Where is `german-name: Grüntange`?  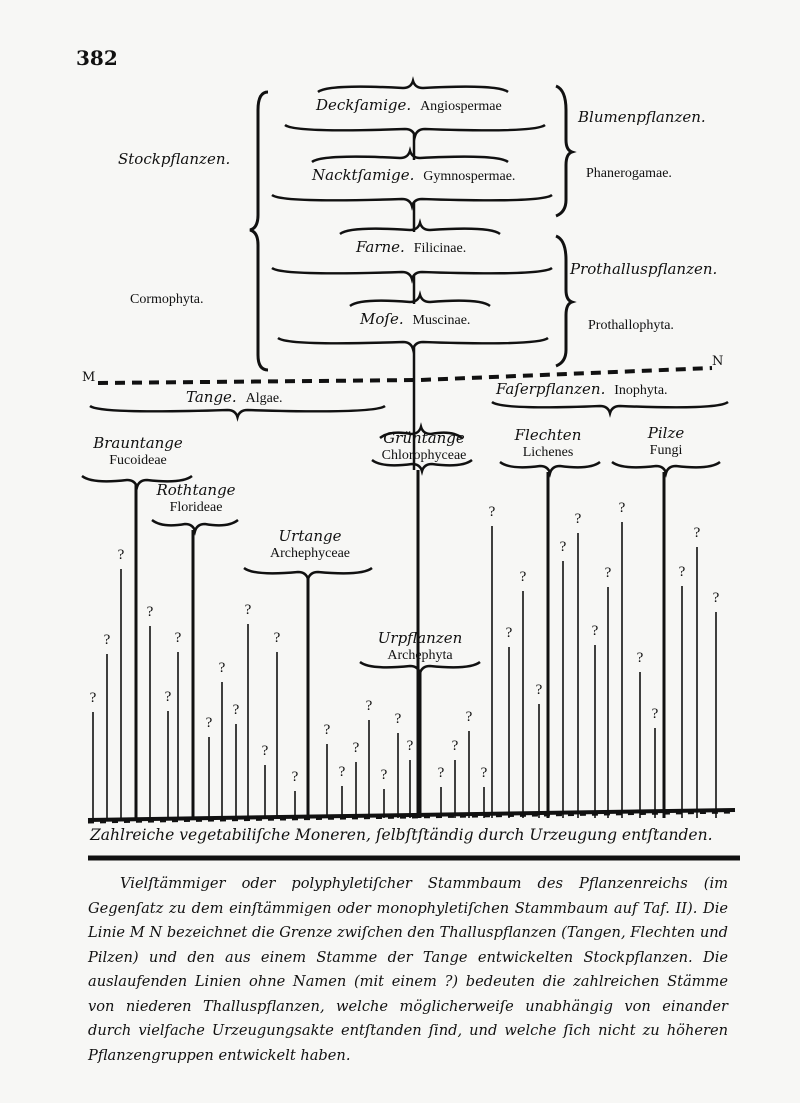 german-name: Grüntange is located at coordinates (424, 438).